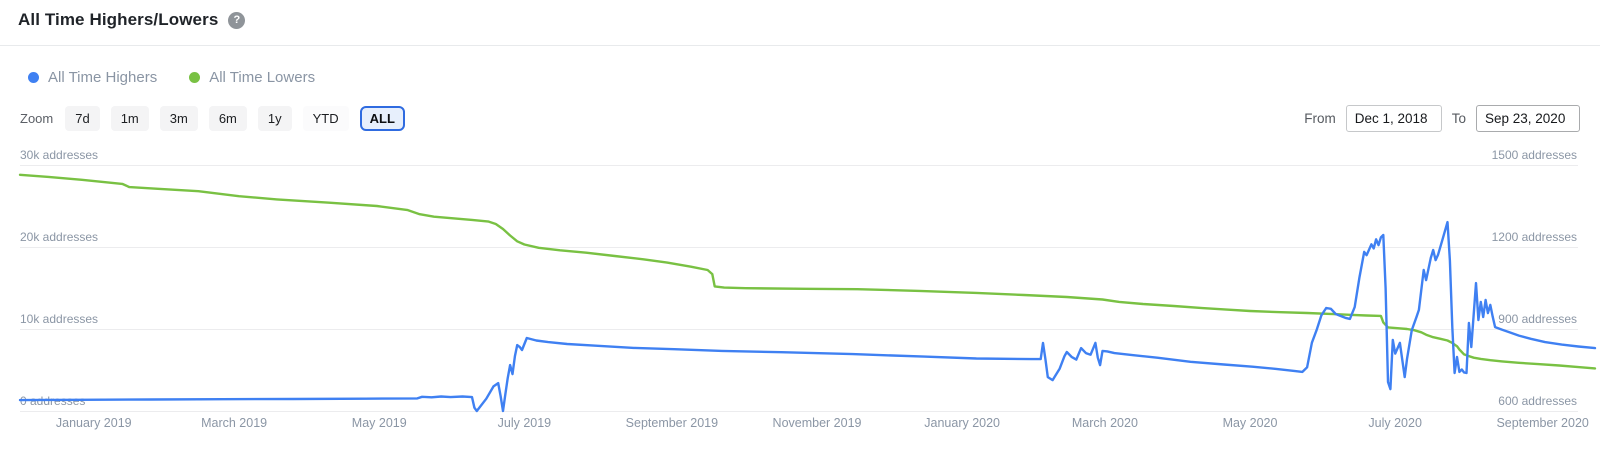  Describe the element at coordinates (962, 423) in the screenshot. I see `x-axis-label: January 2020` at that location.